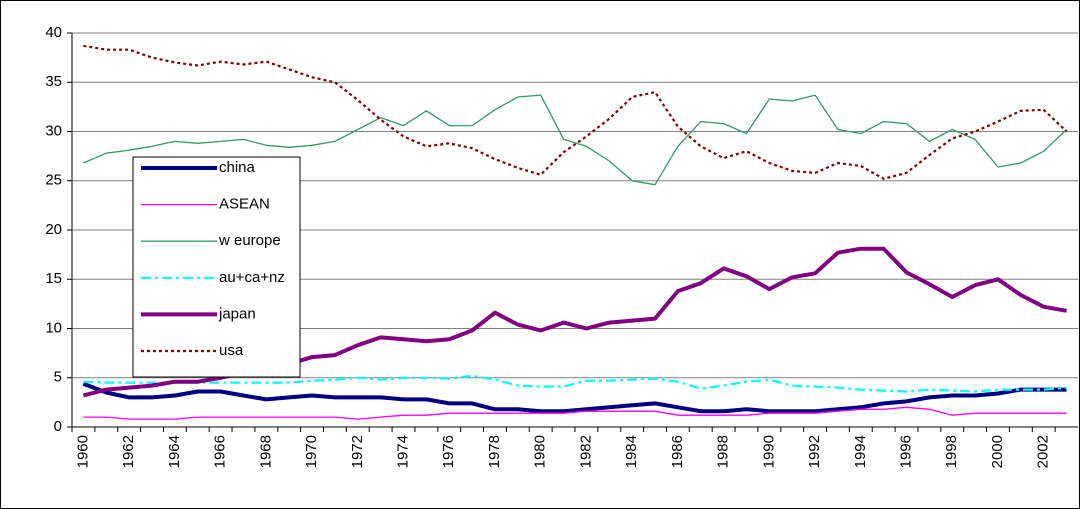  Describe the element at coordinates (128, 451) in the screenshot. I see `x-tick-label: 1962` at that location.